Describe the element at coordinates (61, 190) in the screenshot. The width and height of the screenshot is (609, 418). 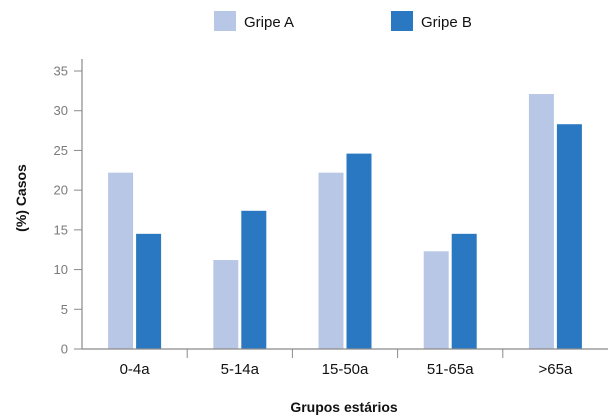
I see `y-tick-label: 20` at that location.